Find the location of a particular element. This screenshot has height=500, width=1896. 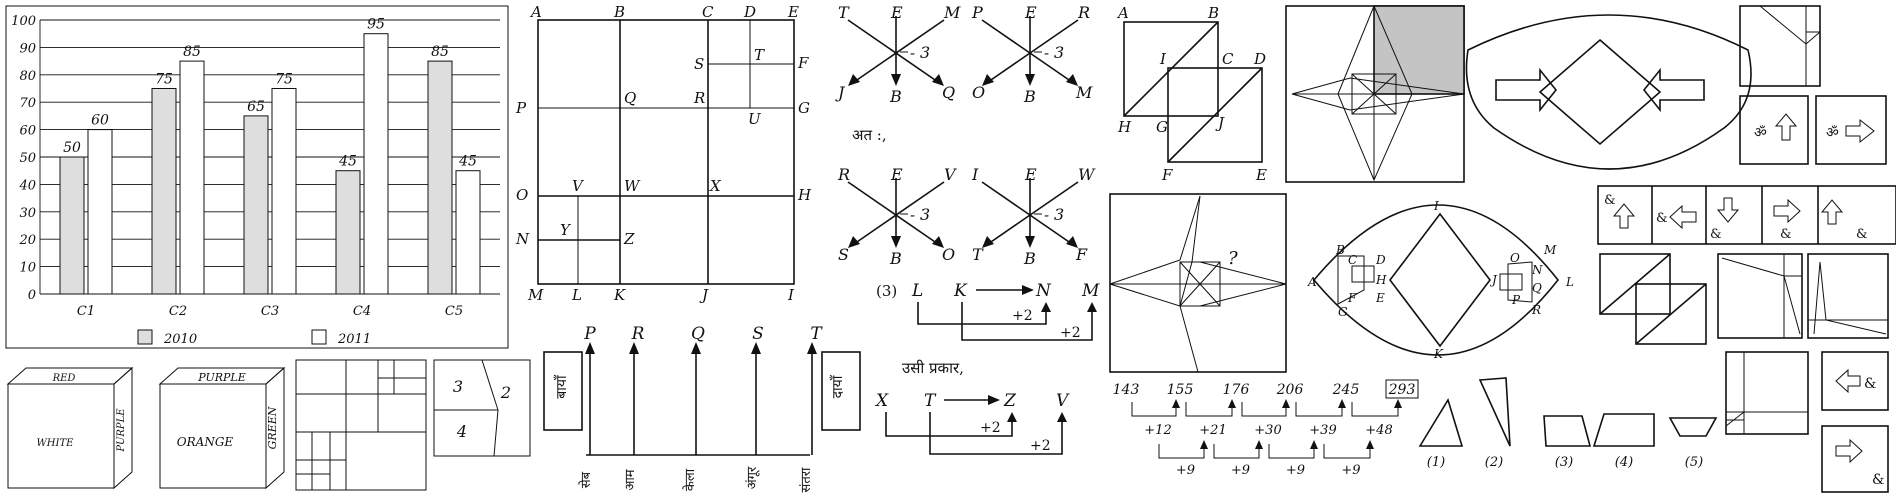

para-C: C is located at coordinates (1228, 59).